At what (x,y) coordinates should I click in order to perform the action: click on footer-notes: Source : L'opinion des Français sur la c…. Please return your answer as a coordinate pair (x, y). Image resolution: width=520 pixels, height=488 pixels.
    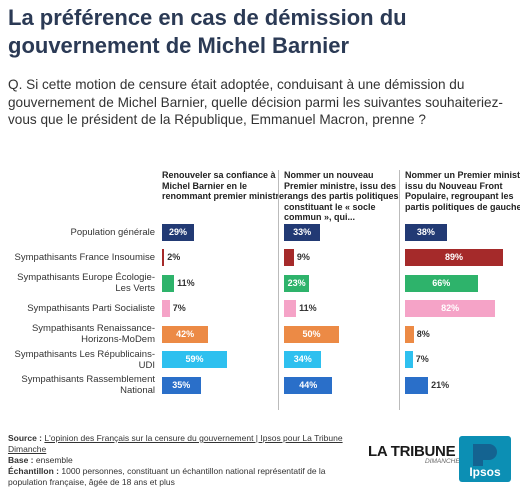
    Looking at the image, I should click on (178, 460).